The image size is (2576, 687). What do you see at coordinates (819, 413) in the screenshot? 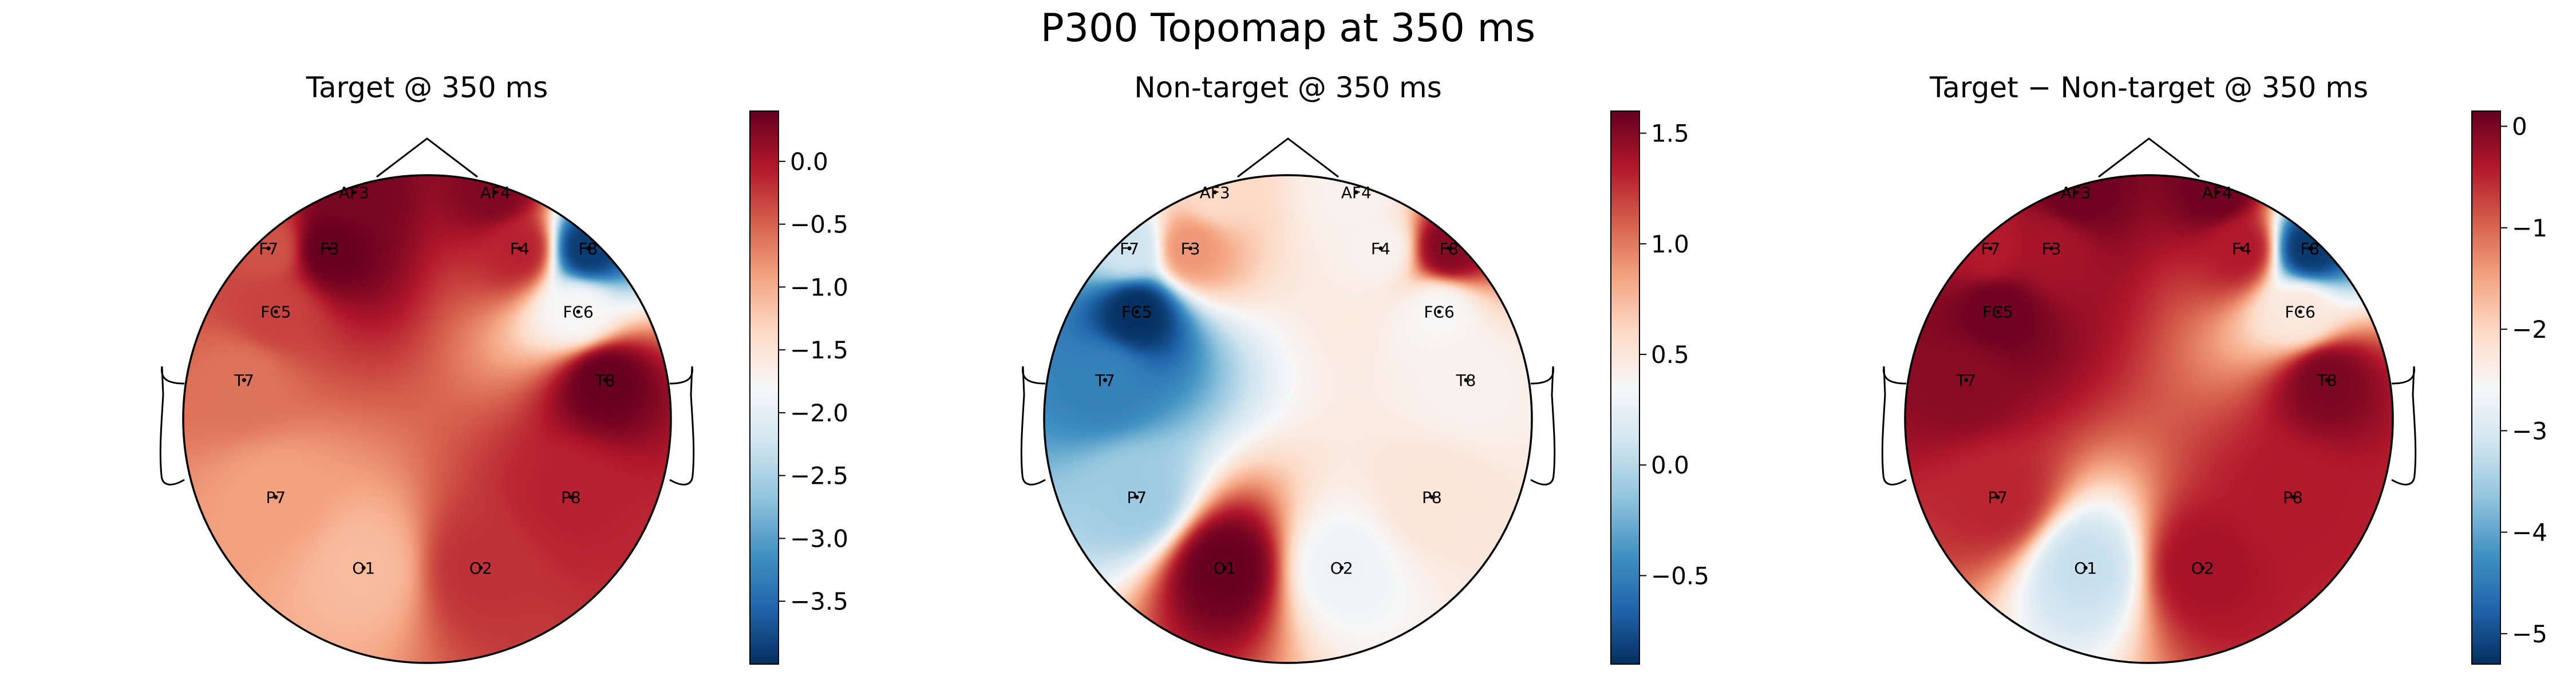
I see `colorbar-tick-label: −2.0` at bounding box center [819, 413].